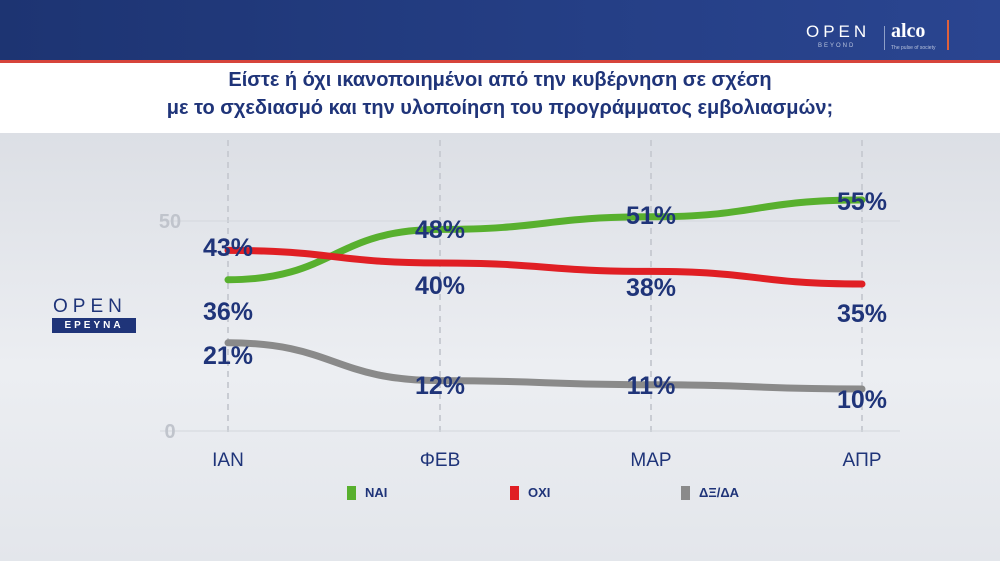 This screenshot has width=1000, height=561. Describe the element at coordinates (500, 61) in the screenshot. I see `header-accent-line` at that location.